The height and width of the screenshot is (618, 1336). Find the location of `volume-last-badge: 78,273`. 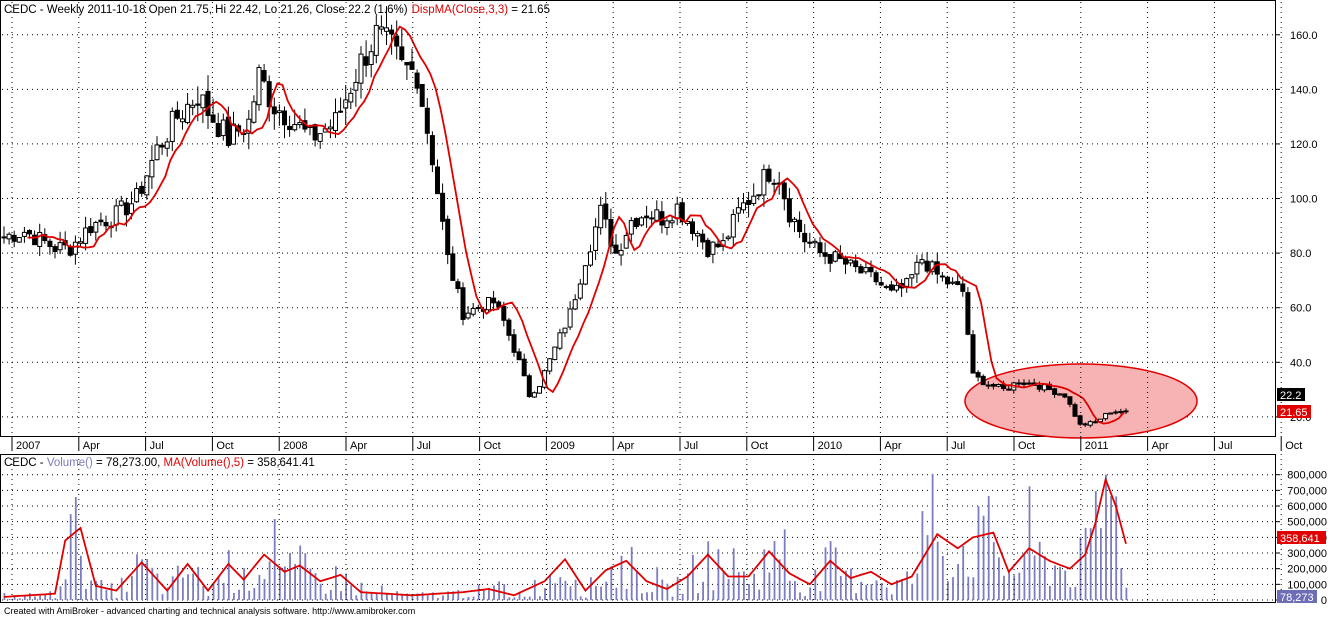

volume-last-badge: 78,273 is located at coordinates (1297, 597).